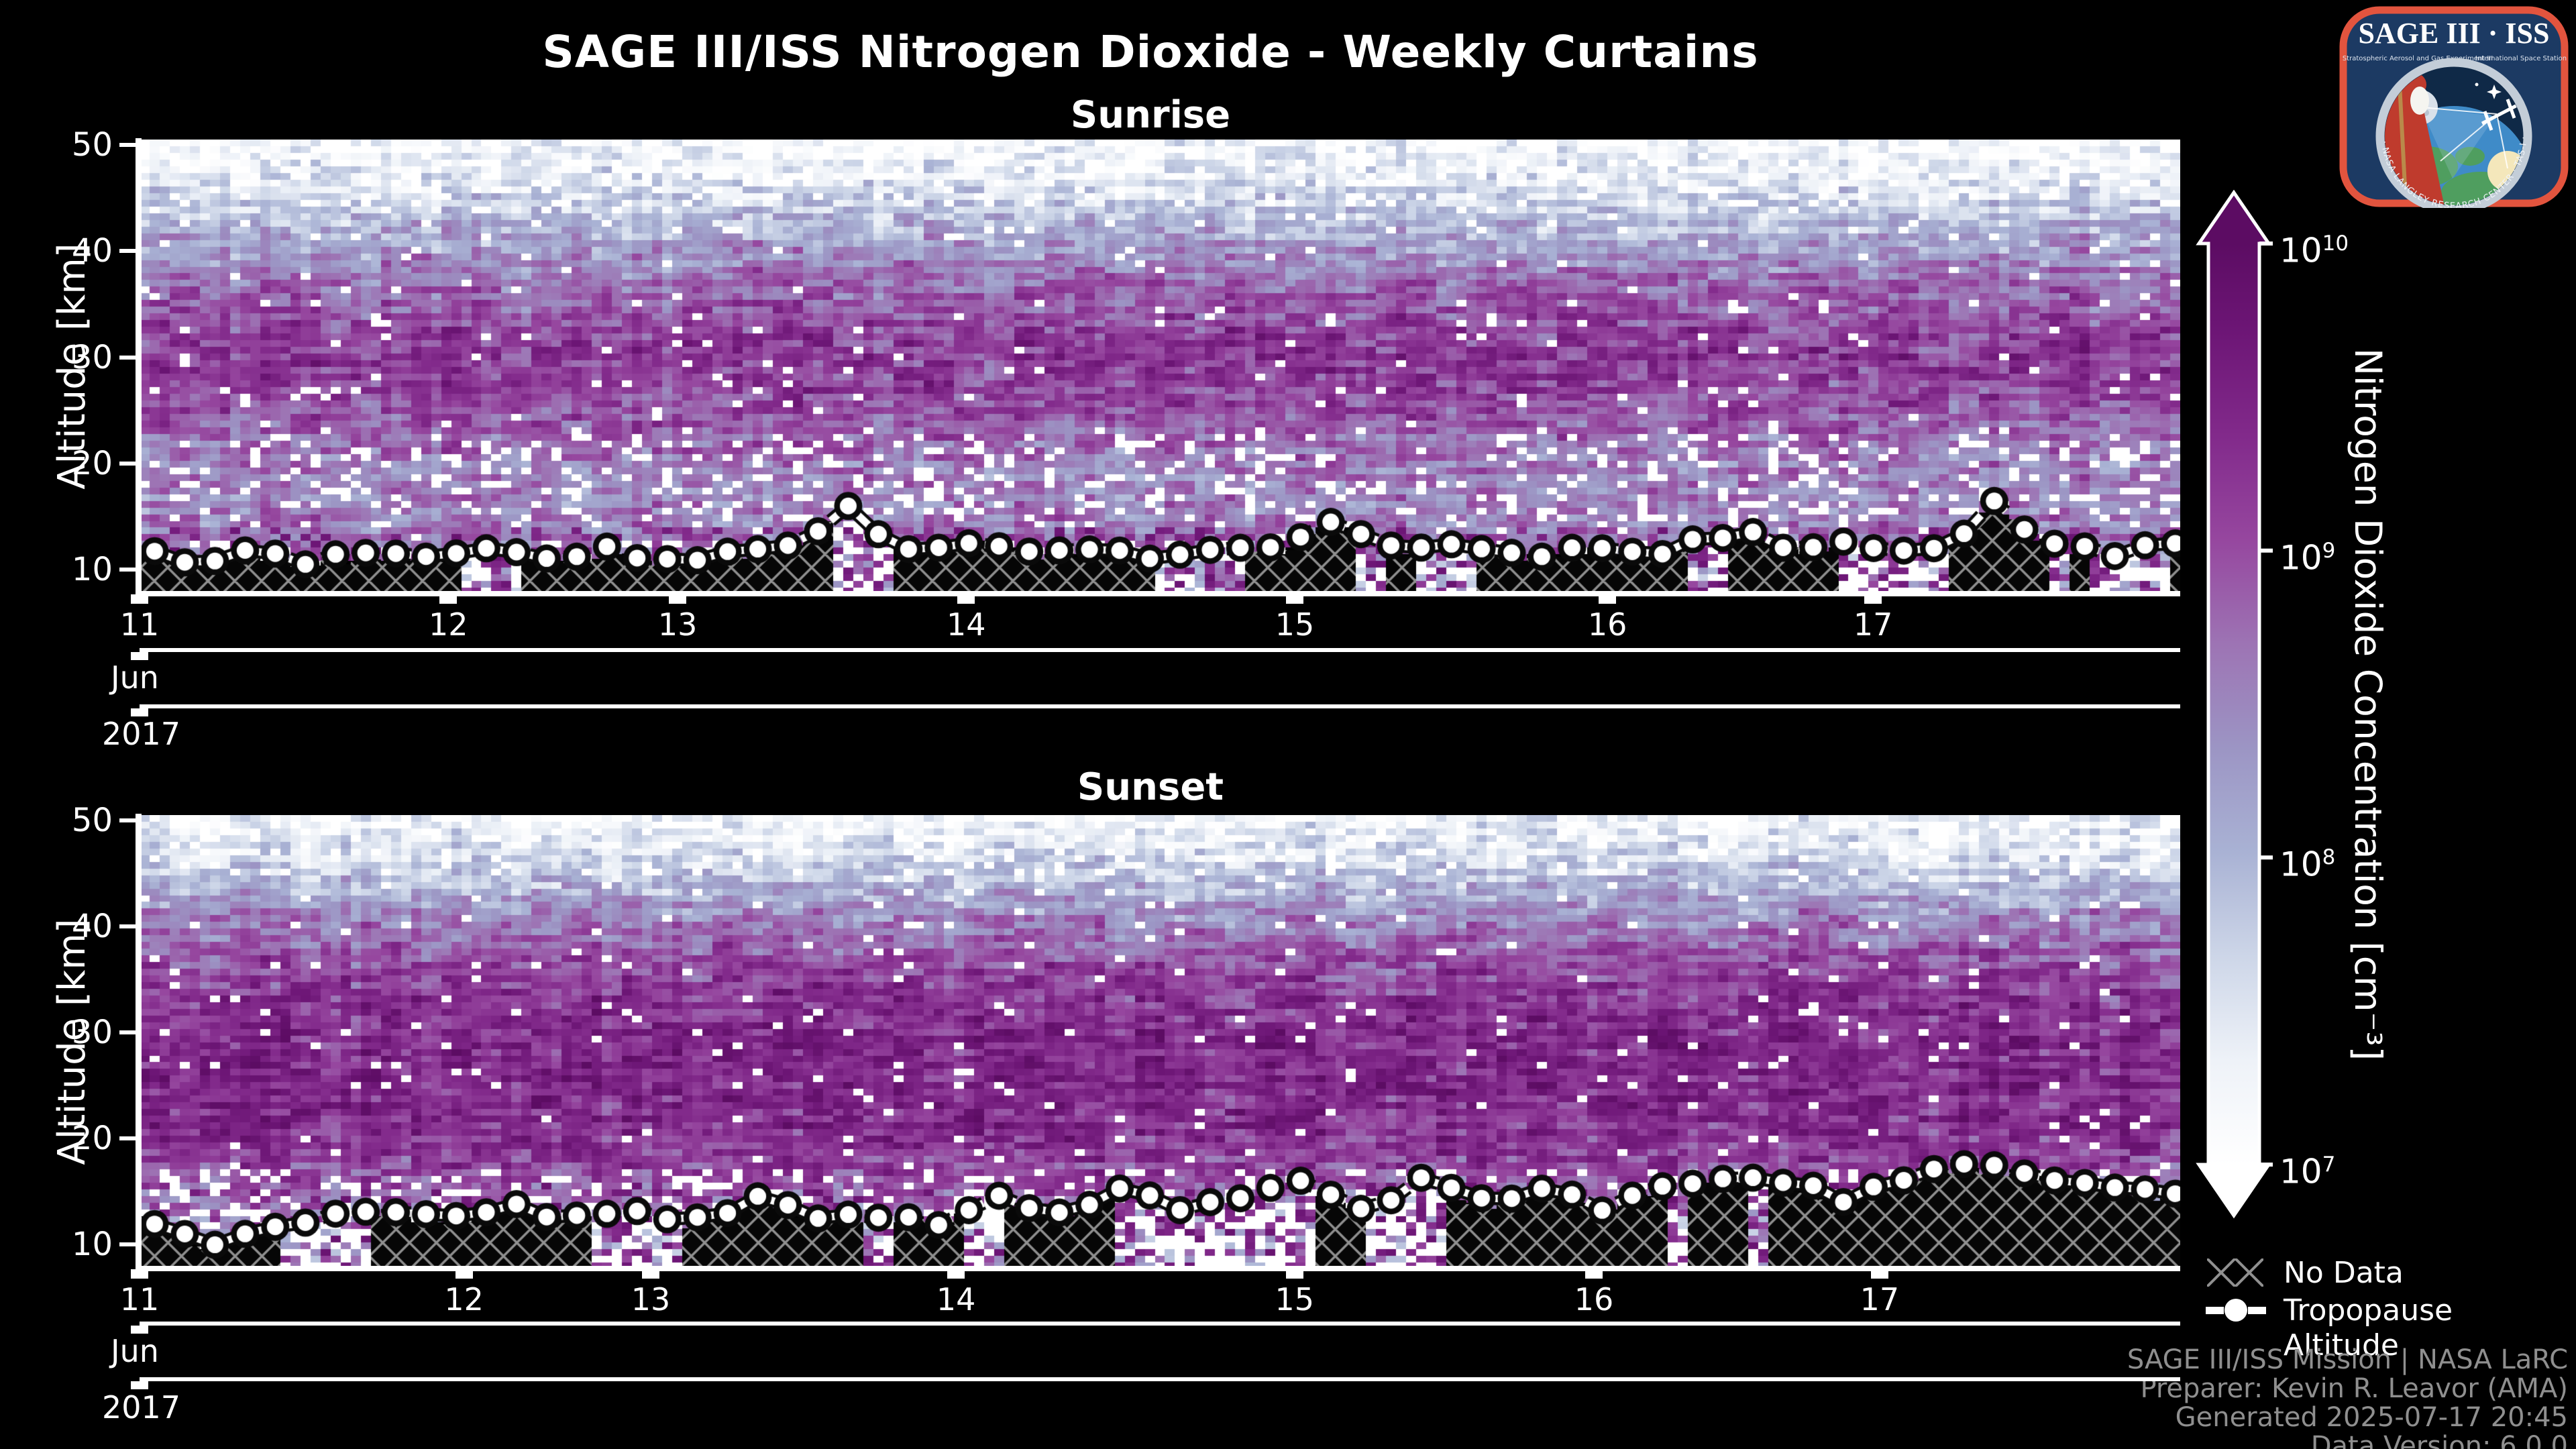 Image resolution: width=2576 pixels, height=1449 pixels. Describe the element at coordinates (139, 1042) in the screenshot. I see `sunset-left-spine` at that location.